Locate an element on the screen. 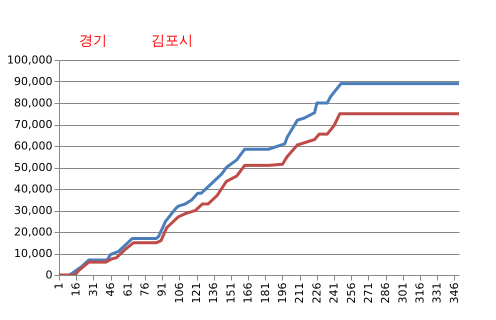  x-tick-label: 286 is located at coordinates (385, 293).